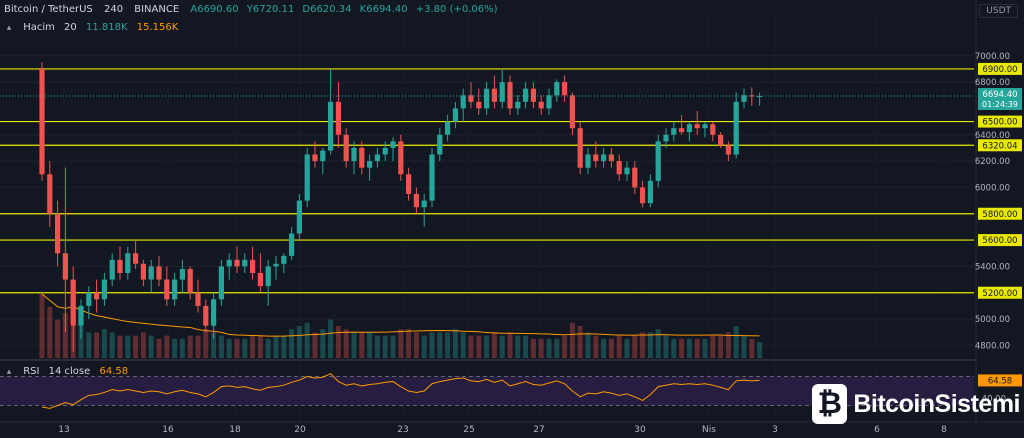  Describe the element at coordinates (944, 430) in the screenshot. I see `time-tick-label: 8` at that location.